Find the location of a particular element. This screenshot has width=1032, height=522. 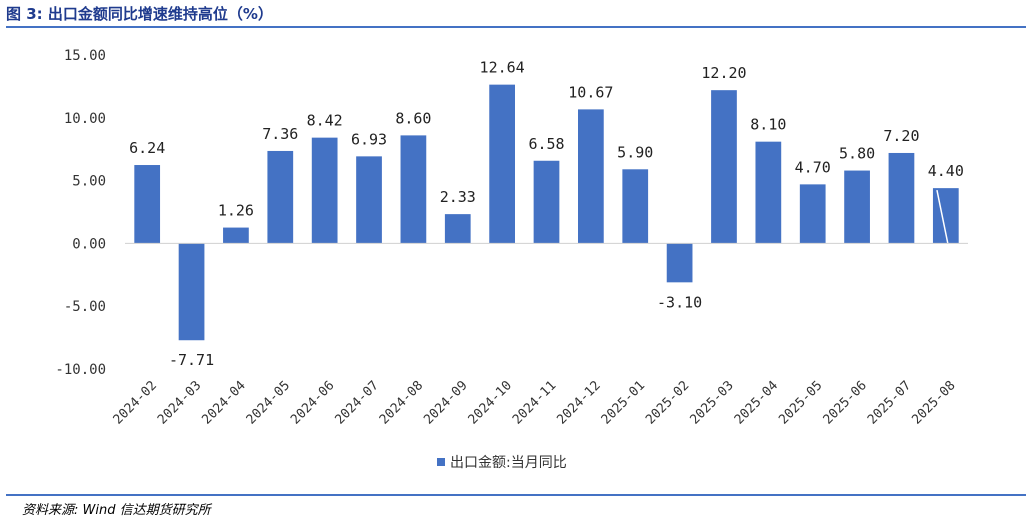

data-label: 7.20 is located at coordinates (901, 136).